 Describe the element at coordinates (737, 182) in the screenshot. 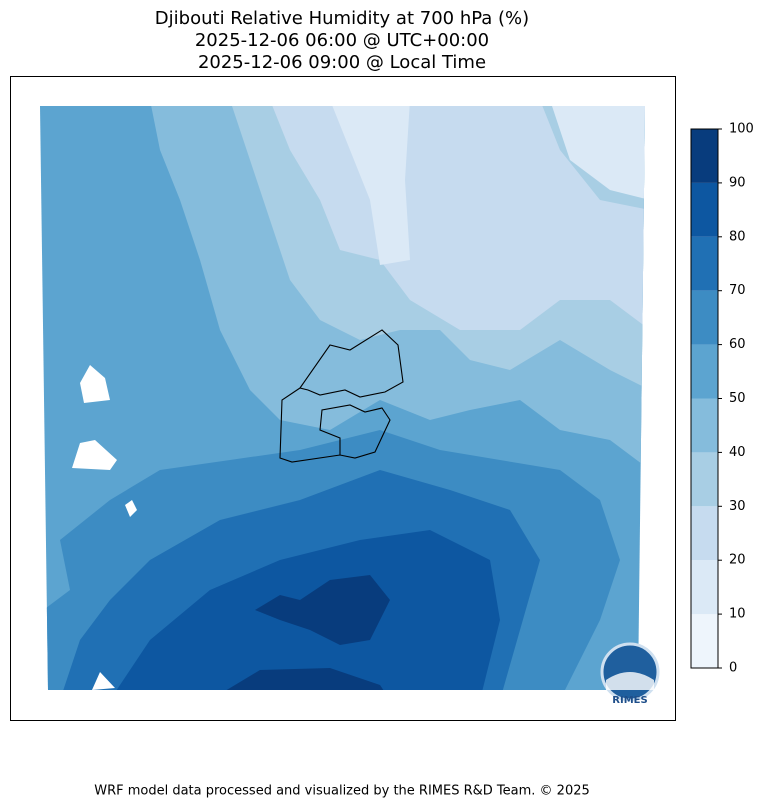

I see `tick-label: 90` at that location.